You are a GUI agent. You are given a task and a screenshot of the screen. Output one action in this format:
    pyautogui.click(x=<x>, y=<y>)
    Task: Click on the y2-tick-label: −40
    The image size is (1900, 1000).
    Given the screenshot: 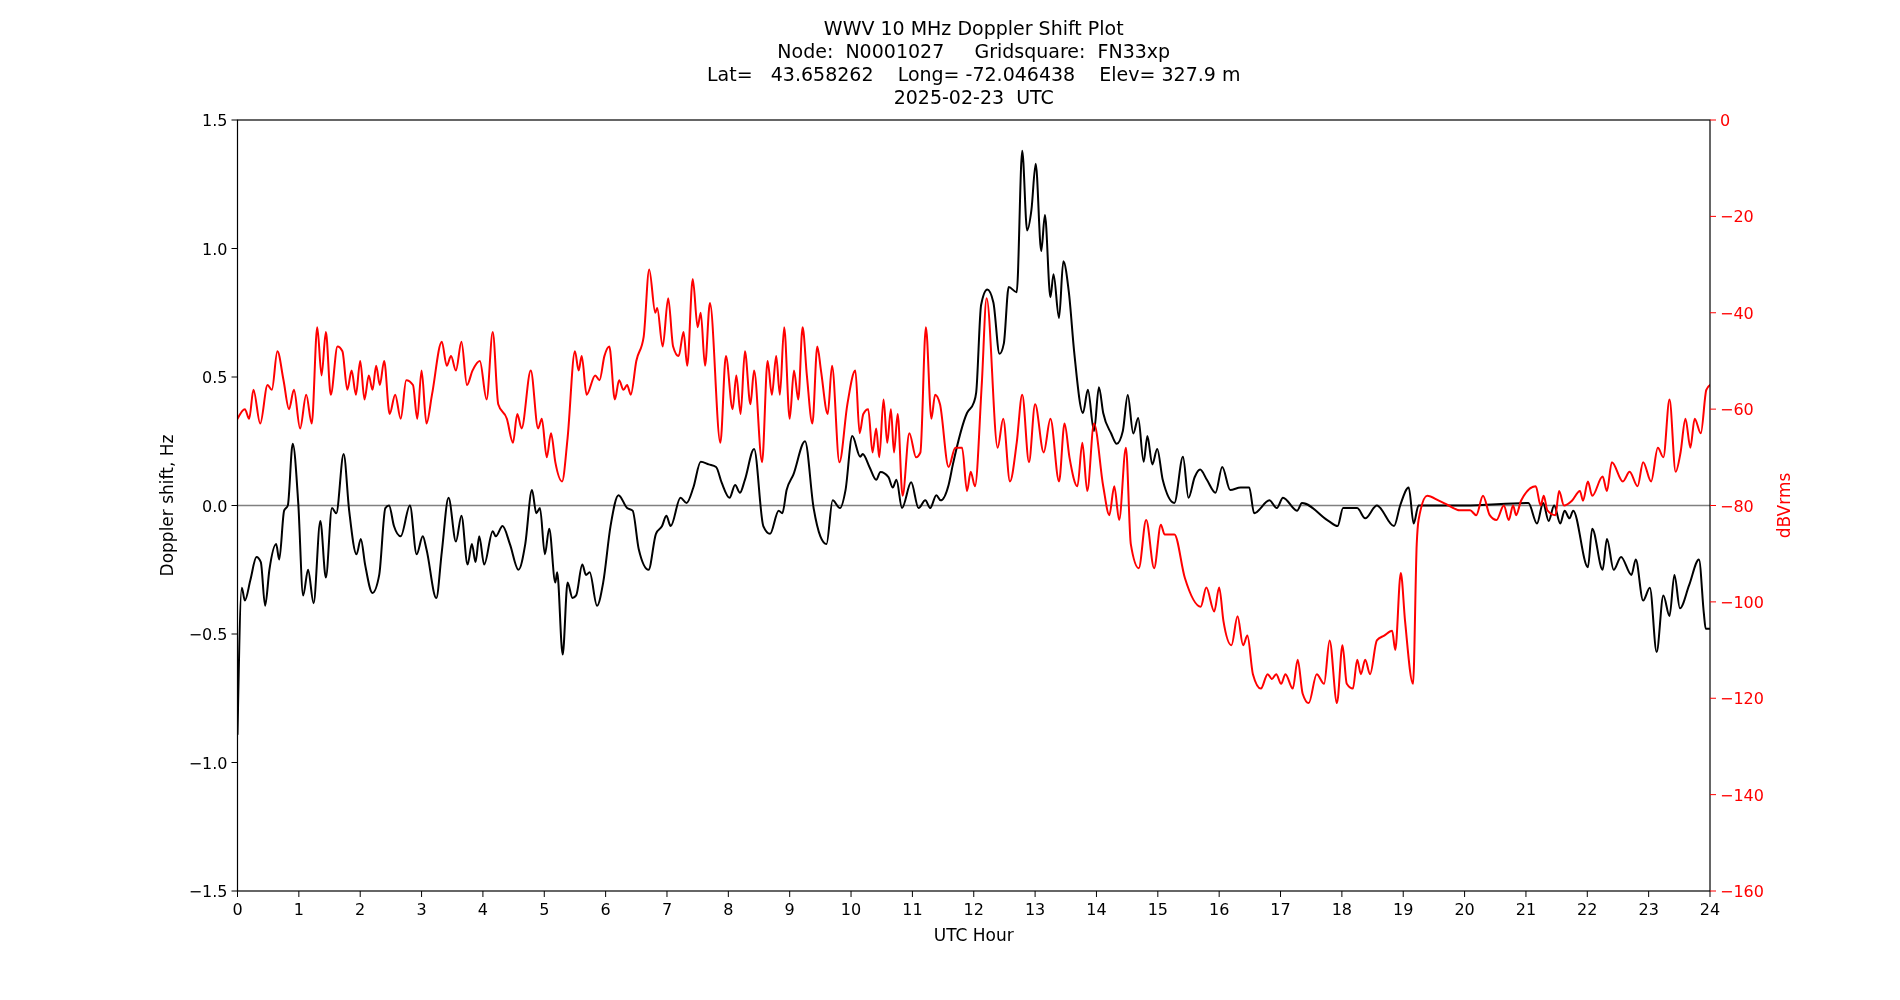 What is the action you would take?
    pyautogui.click(x=1737, y=313)
    